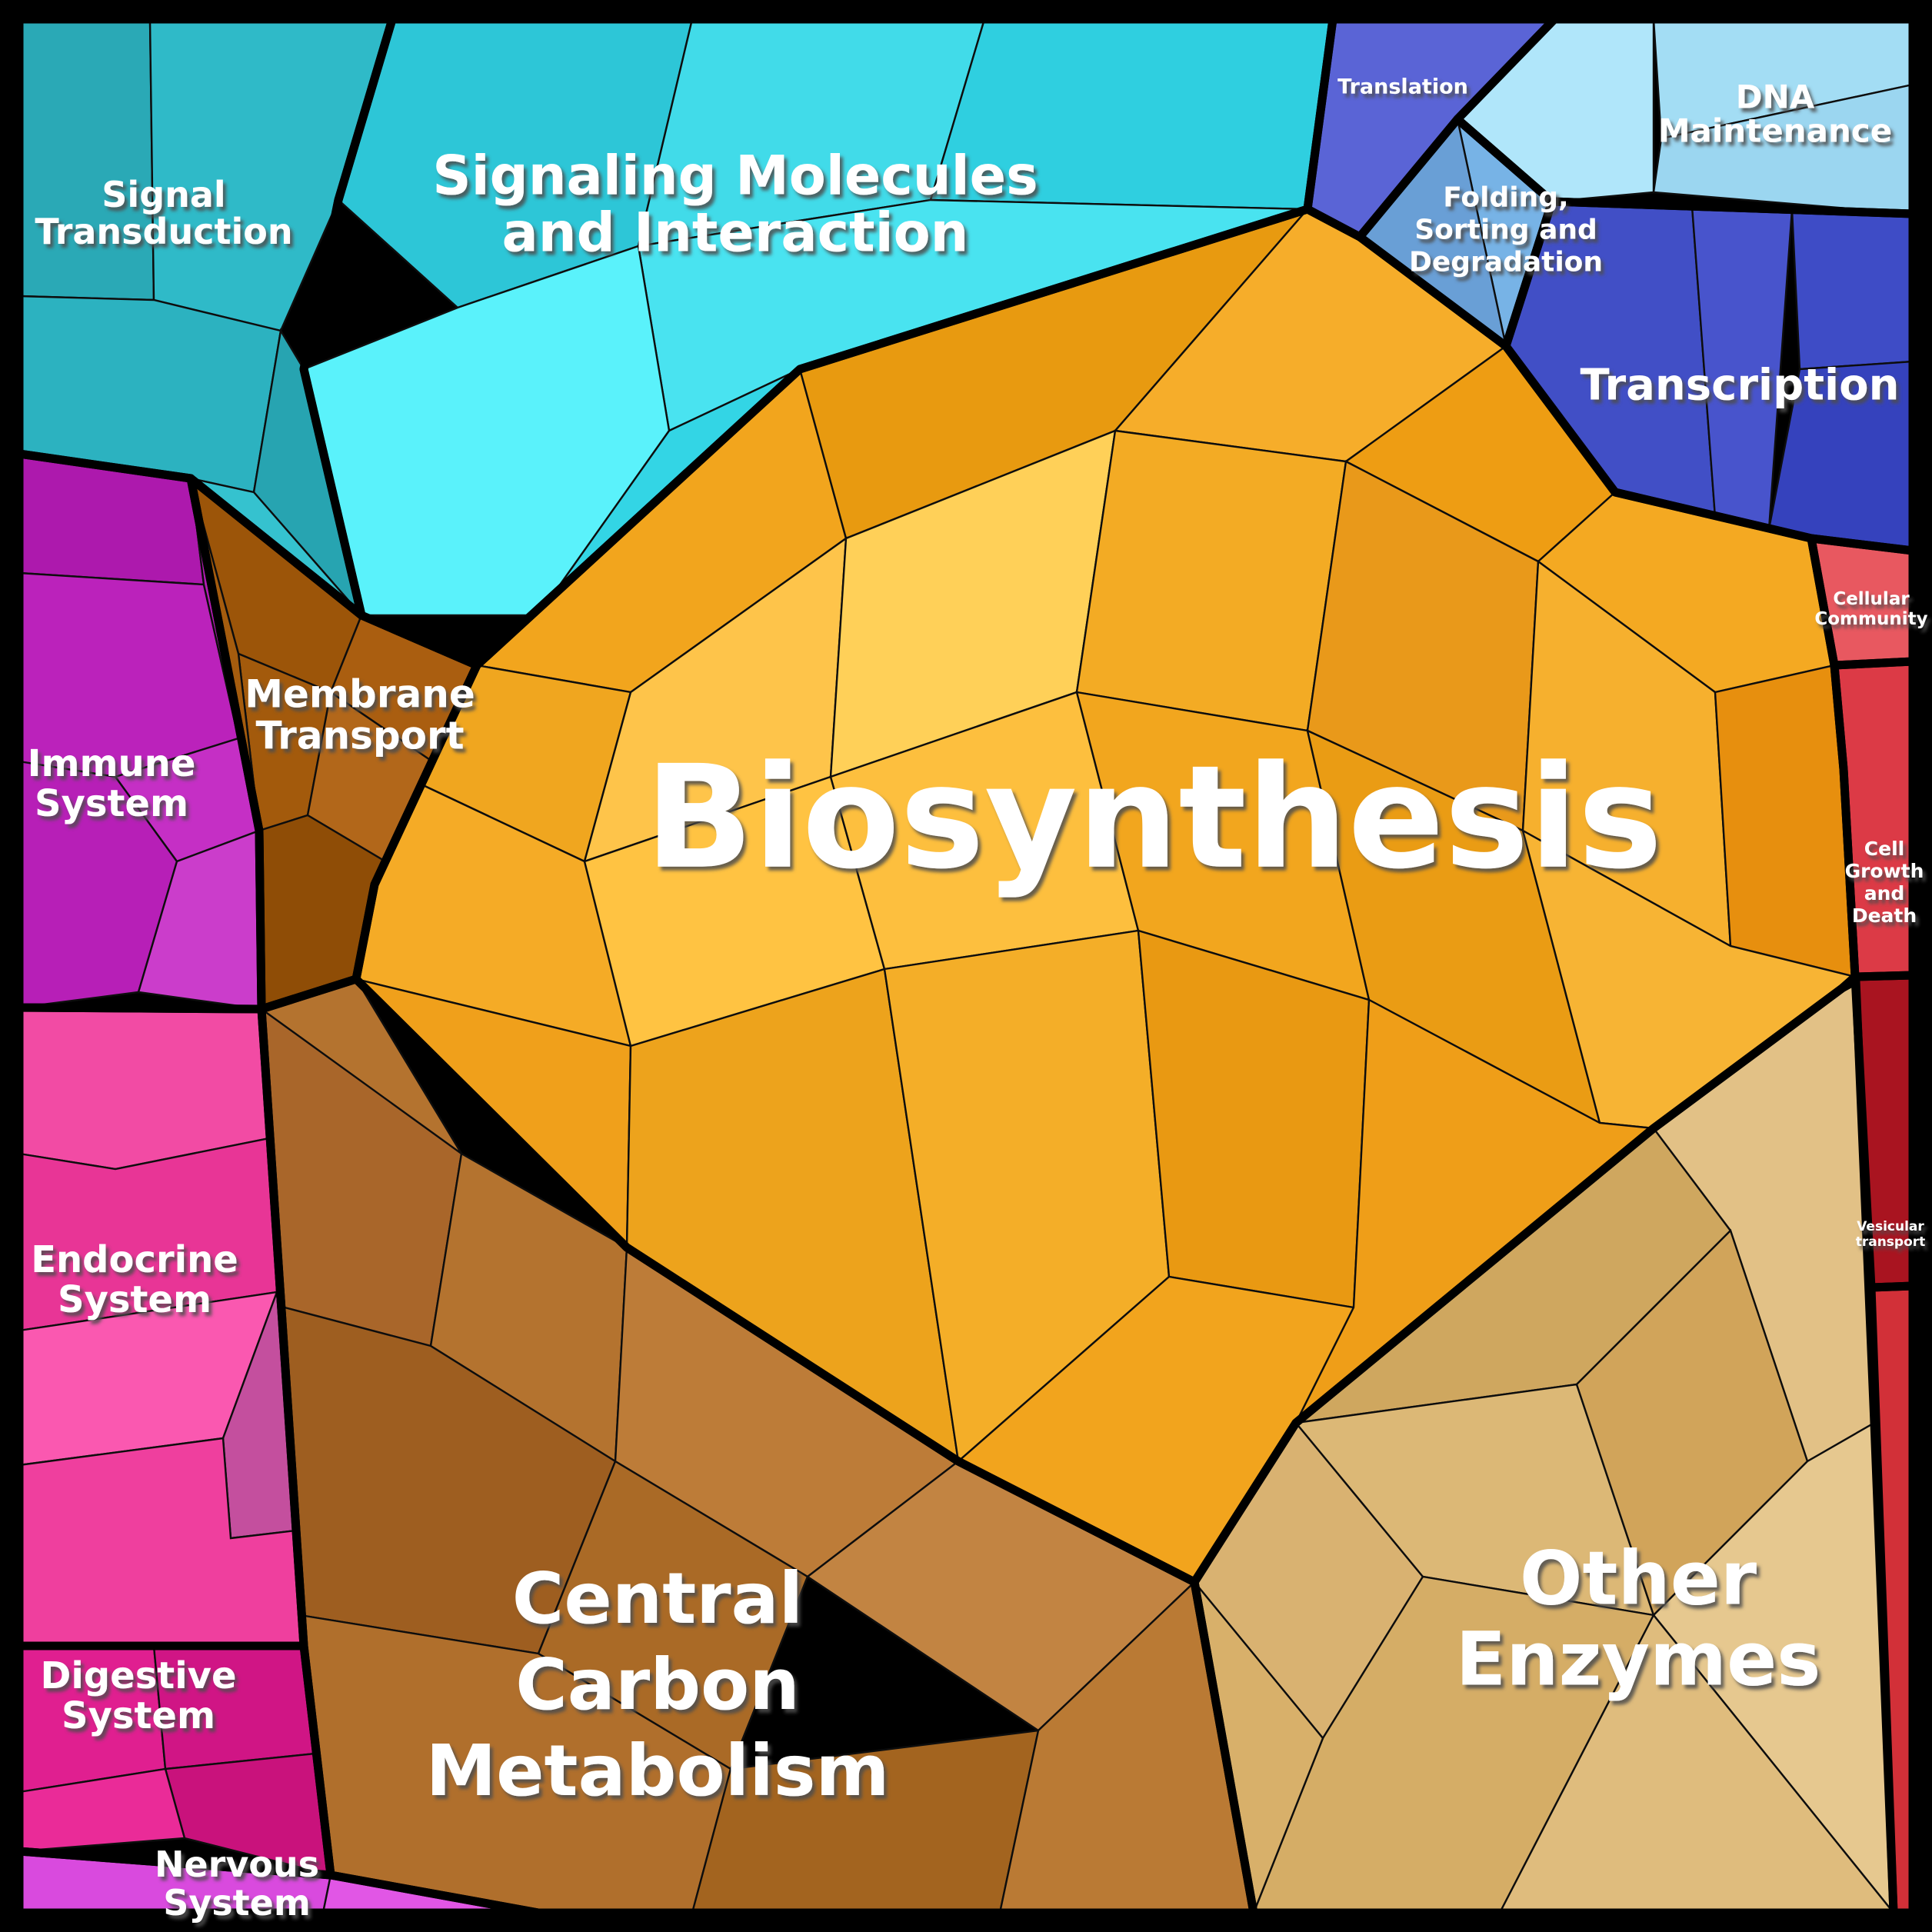 The width and height of the screenshot is (1932, 1932). What do you see at coordinates (1638, 1619) in the screenshot?
I see `label-other-enzymes: Other Enzymes` at bounding box center [1638, 1619].